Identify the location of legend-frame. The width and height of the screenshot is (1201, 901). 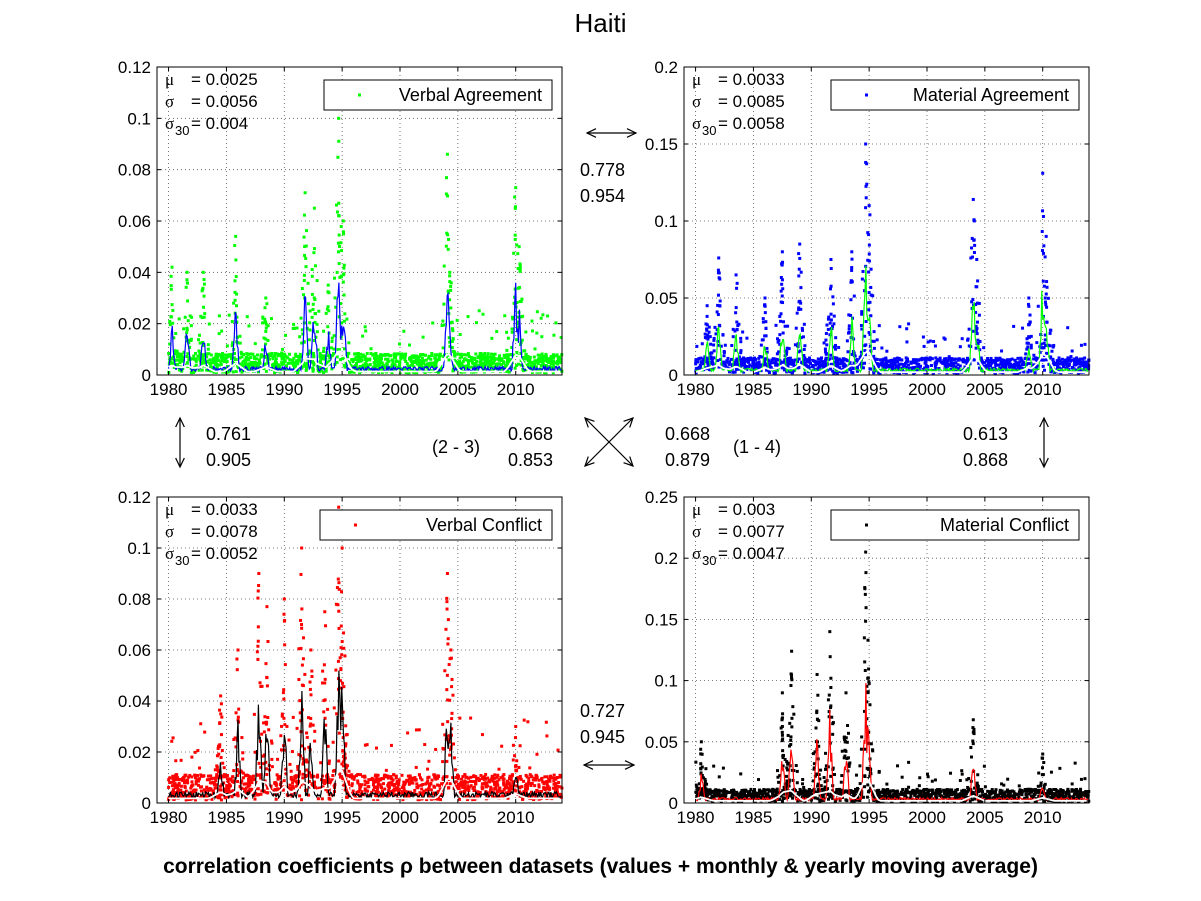
(955, 95).